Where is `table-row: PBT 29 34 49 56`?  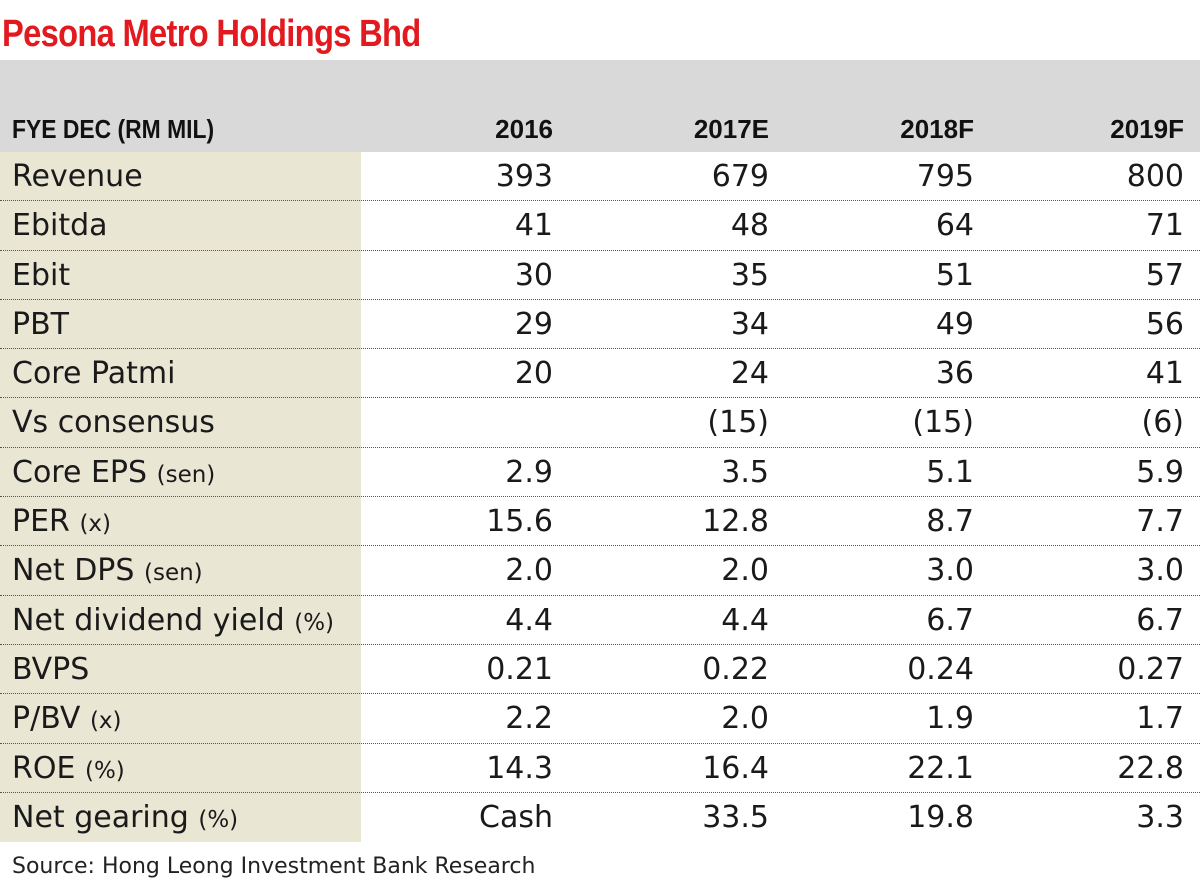 table-row: PBT 29 34 49 56 is located at coordinates (600, 325).